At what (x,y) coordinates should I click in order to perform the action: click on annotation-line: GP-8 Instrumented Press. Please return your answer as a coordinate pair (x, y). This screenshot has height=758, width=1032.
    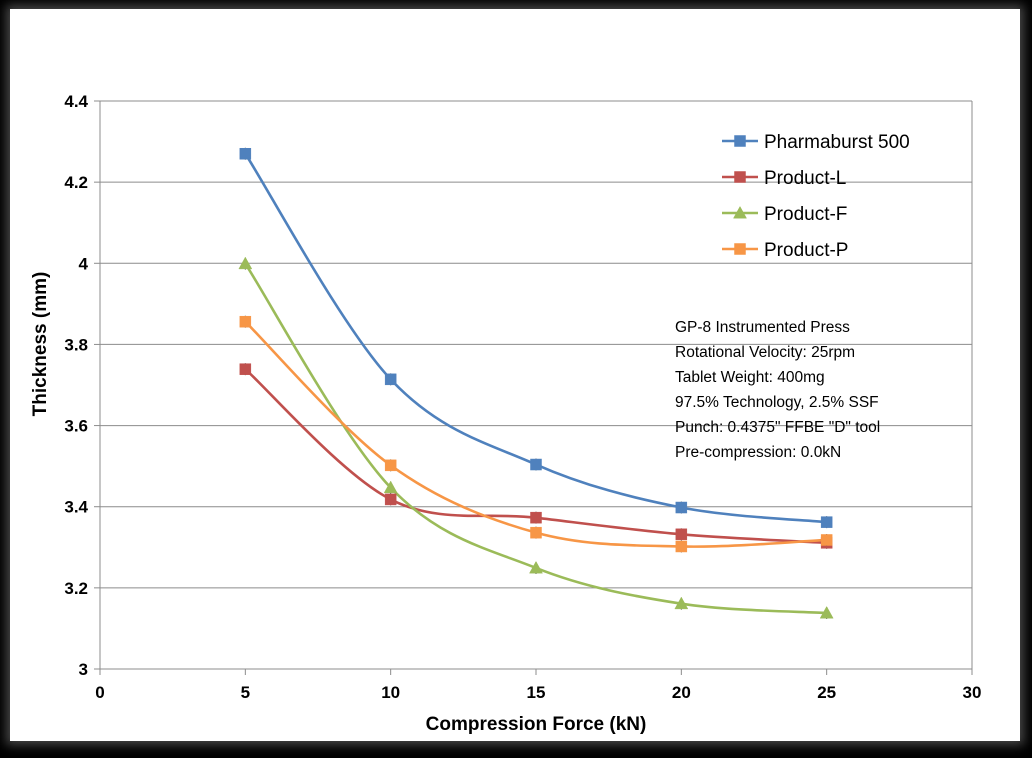
    Looking at the image, I should click on (762, 327).